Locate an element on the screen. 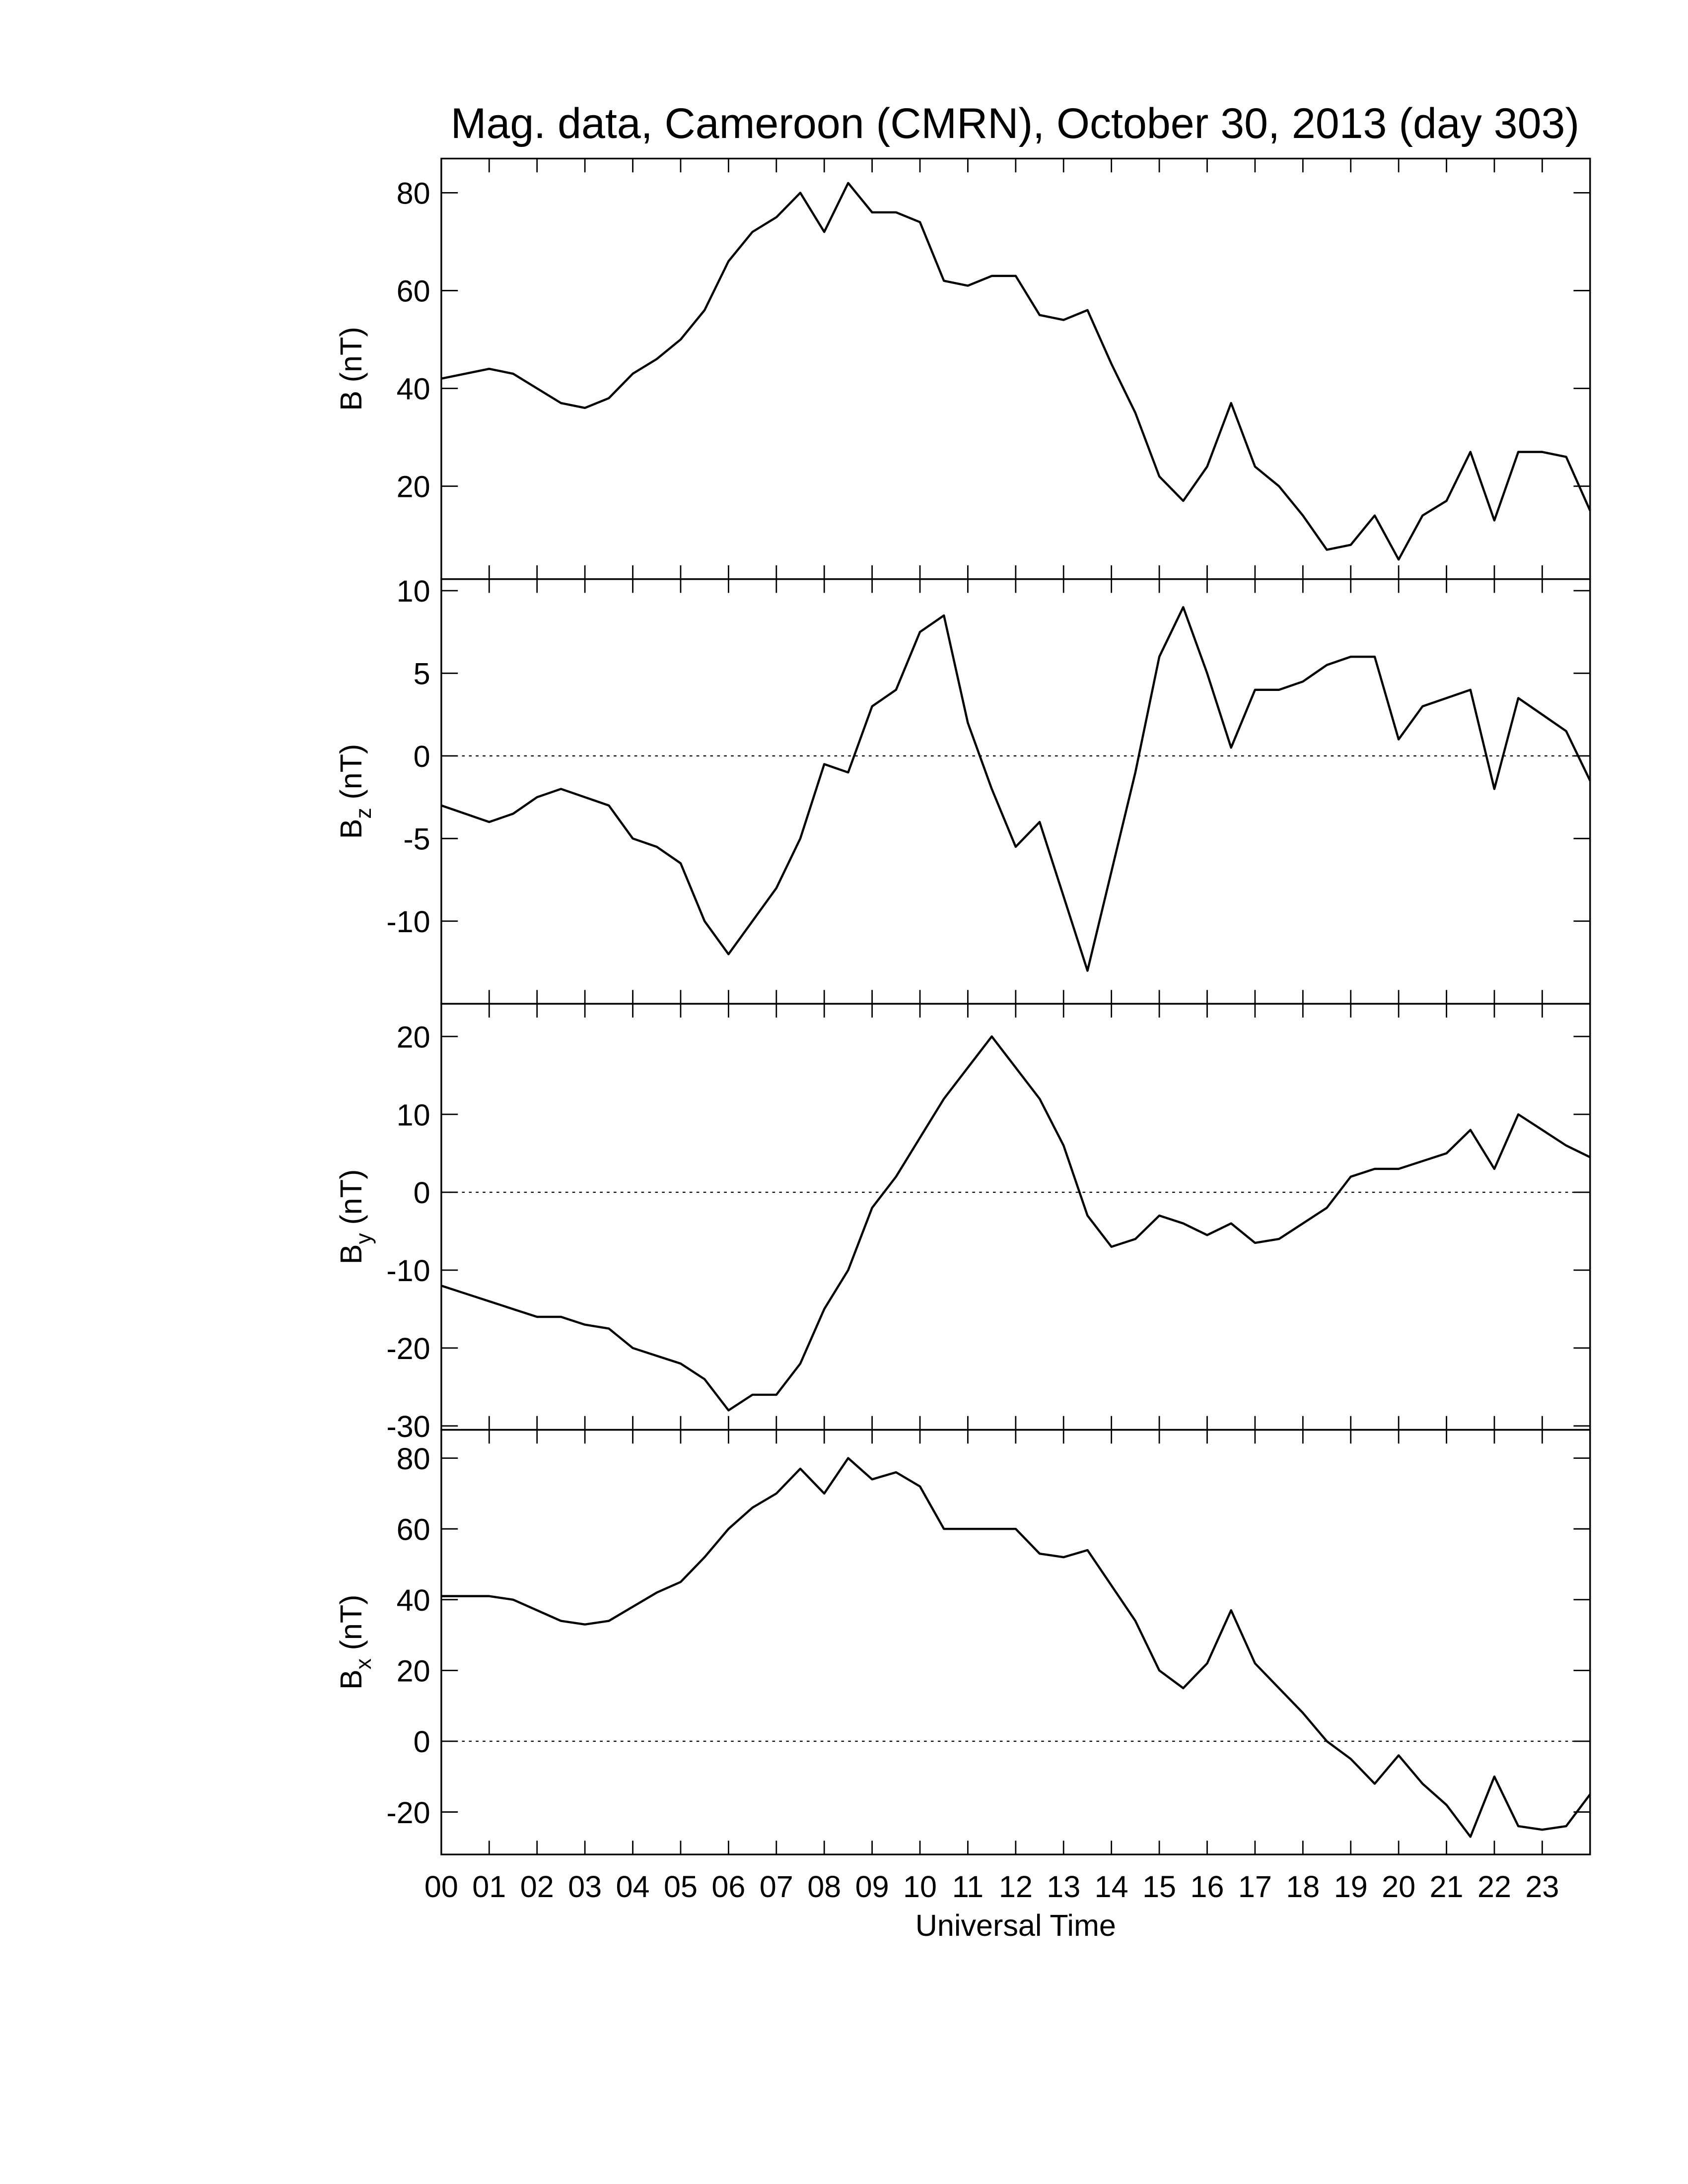 The height and width of the screenshot is (2184, 1688). y-tick-label: -5 is located at coordinates (416, 839).